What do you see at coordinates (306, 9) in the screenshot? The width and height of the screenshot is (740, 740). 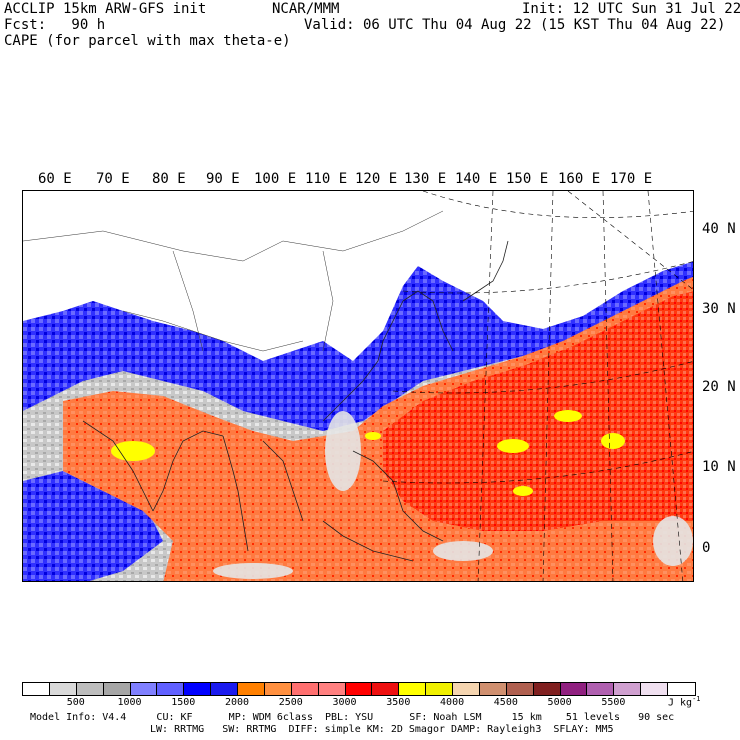 I see `institution-label: NCAR/MMM` at bounding box center [306, 9].